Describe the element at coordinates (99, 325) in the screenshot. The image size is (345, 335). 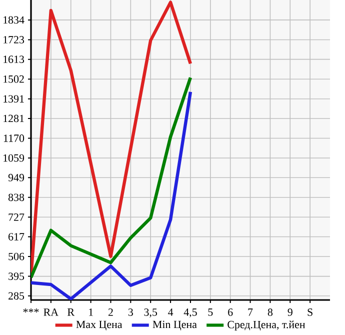
I see `legend-label: Max Цена` at that location.